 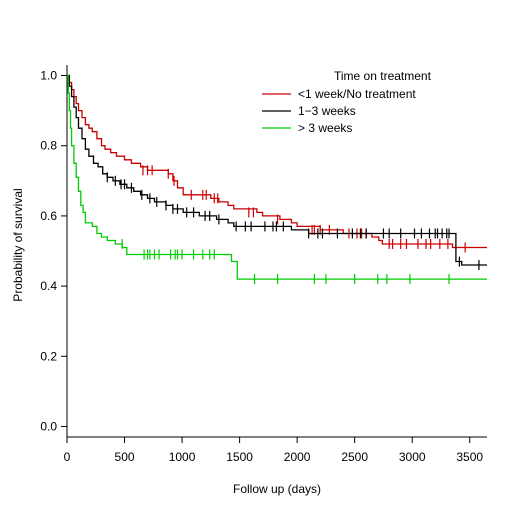 What do you see at coordinates (48, 286) in the screenshot?
I see `y-tick-label: 0.4` at bounding box center [48, 286].